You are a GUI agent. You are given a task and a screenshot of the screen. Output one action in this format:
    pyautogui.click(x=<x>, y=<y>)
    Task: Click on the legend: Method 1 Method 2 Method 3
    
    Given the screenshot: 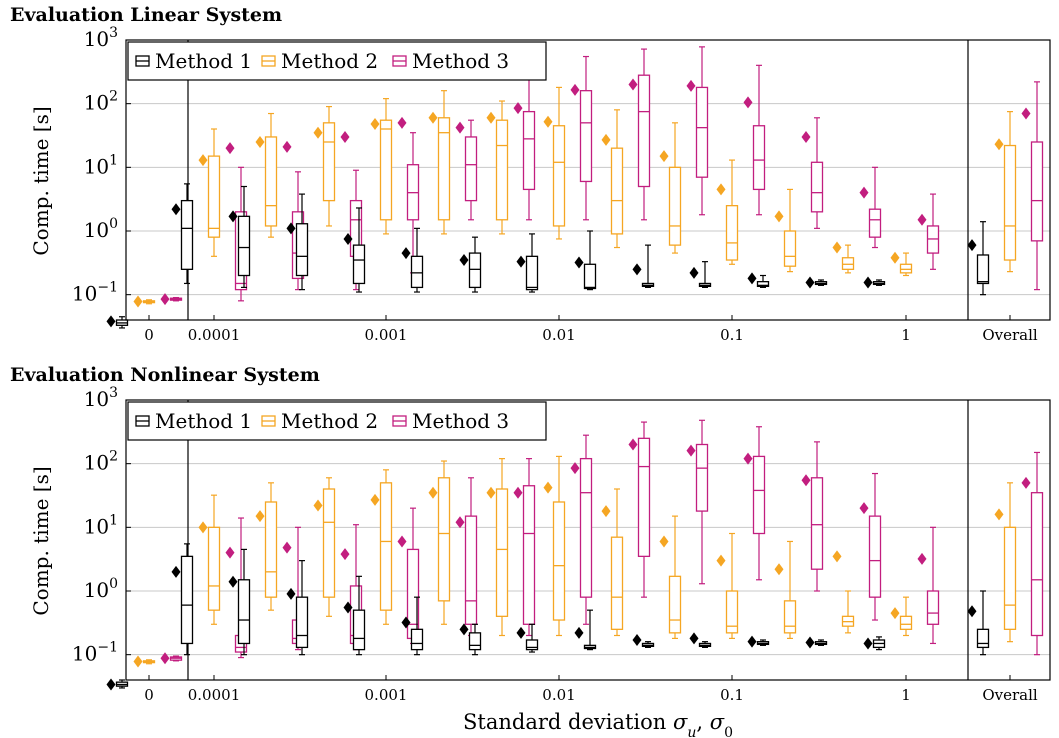 What is the action you would take?
    pyautogui.click(x=337, y=421)
    